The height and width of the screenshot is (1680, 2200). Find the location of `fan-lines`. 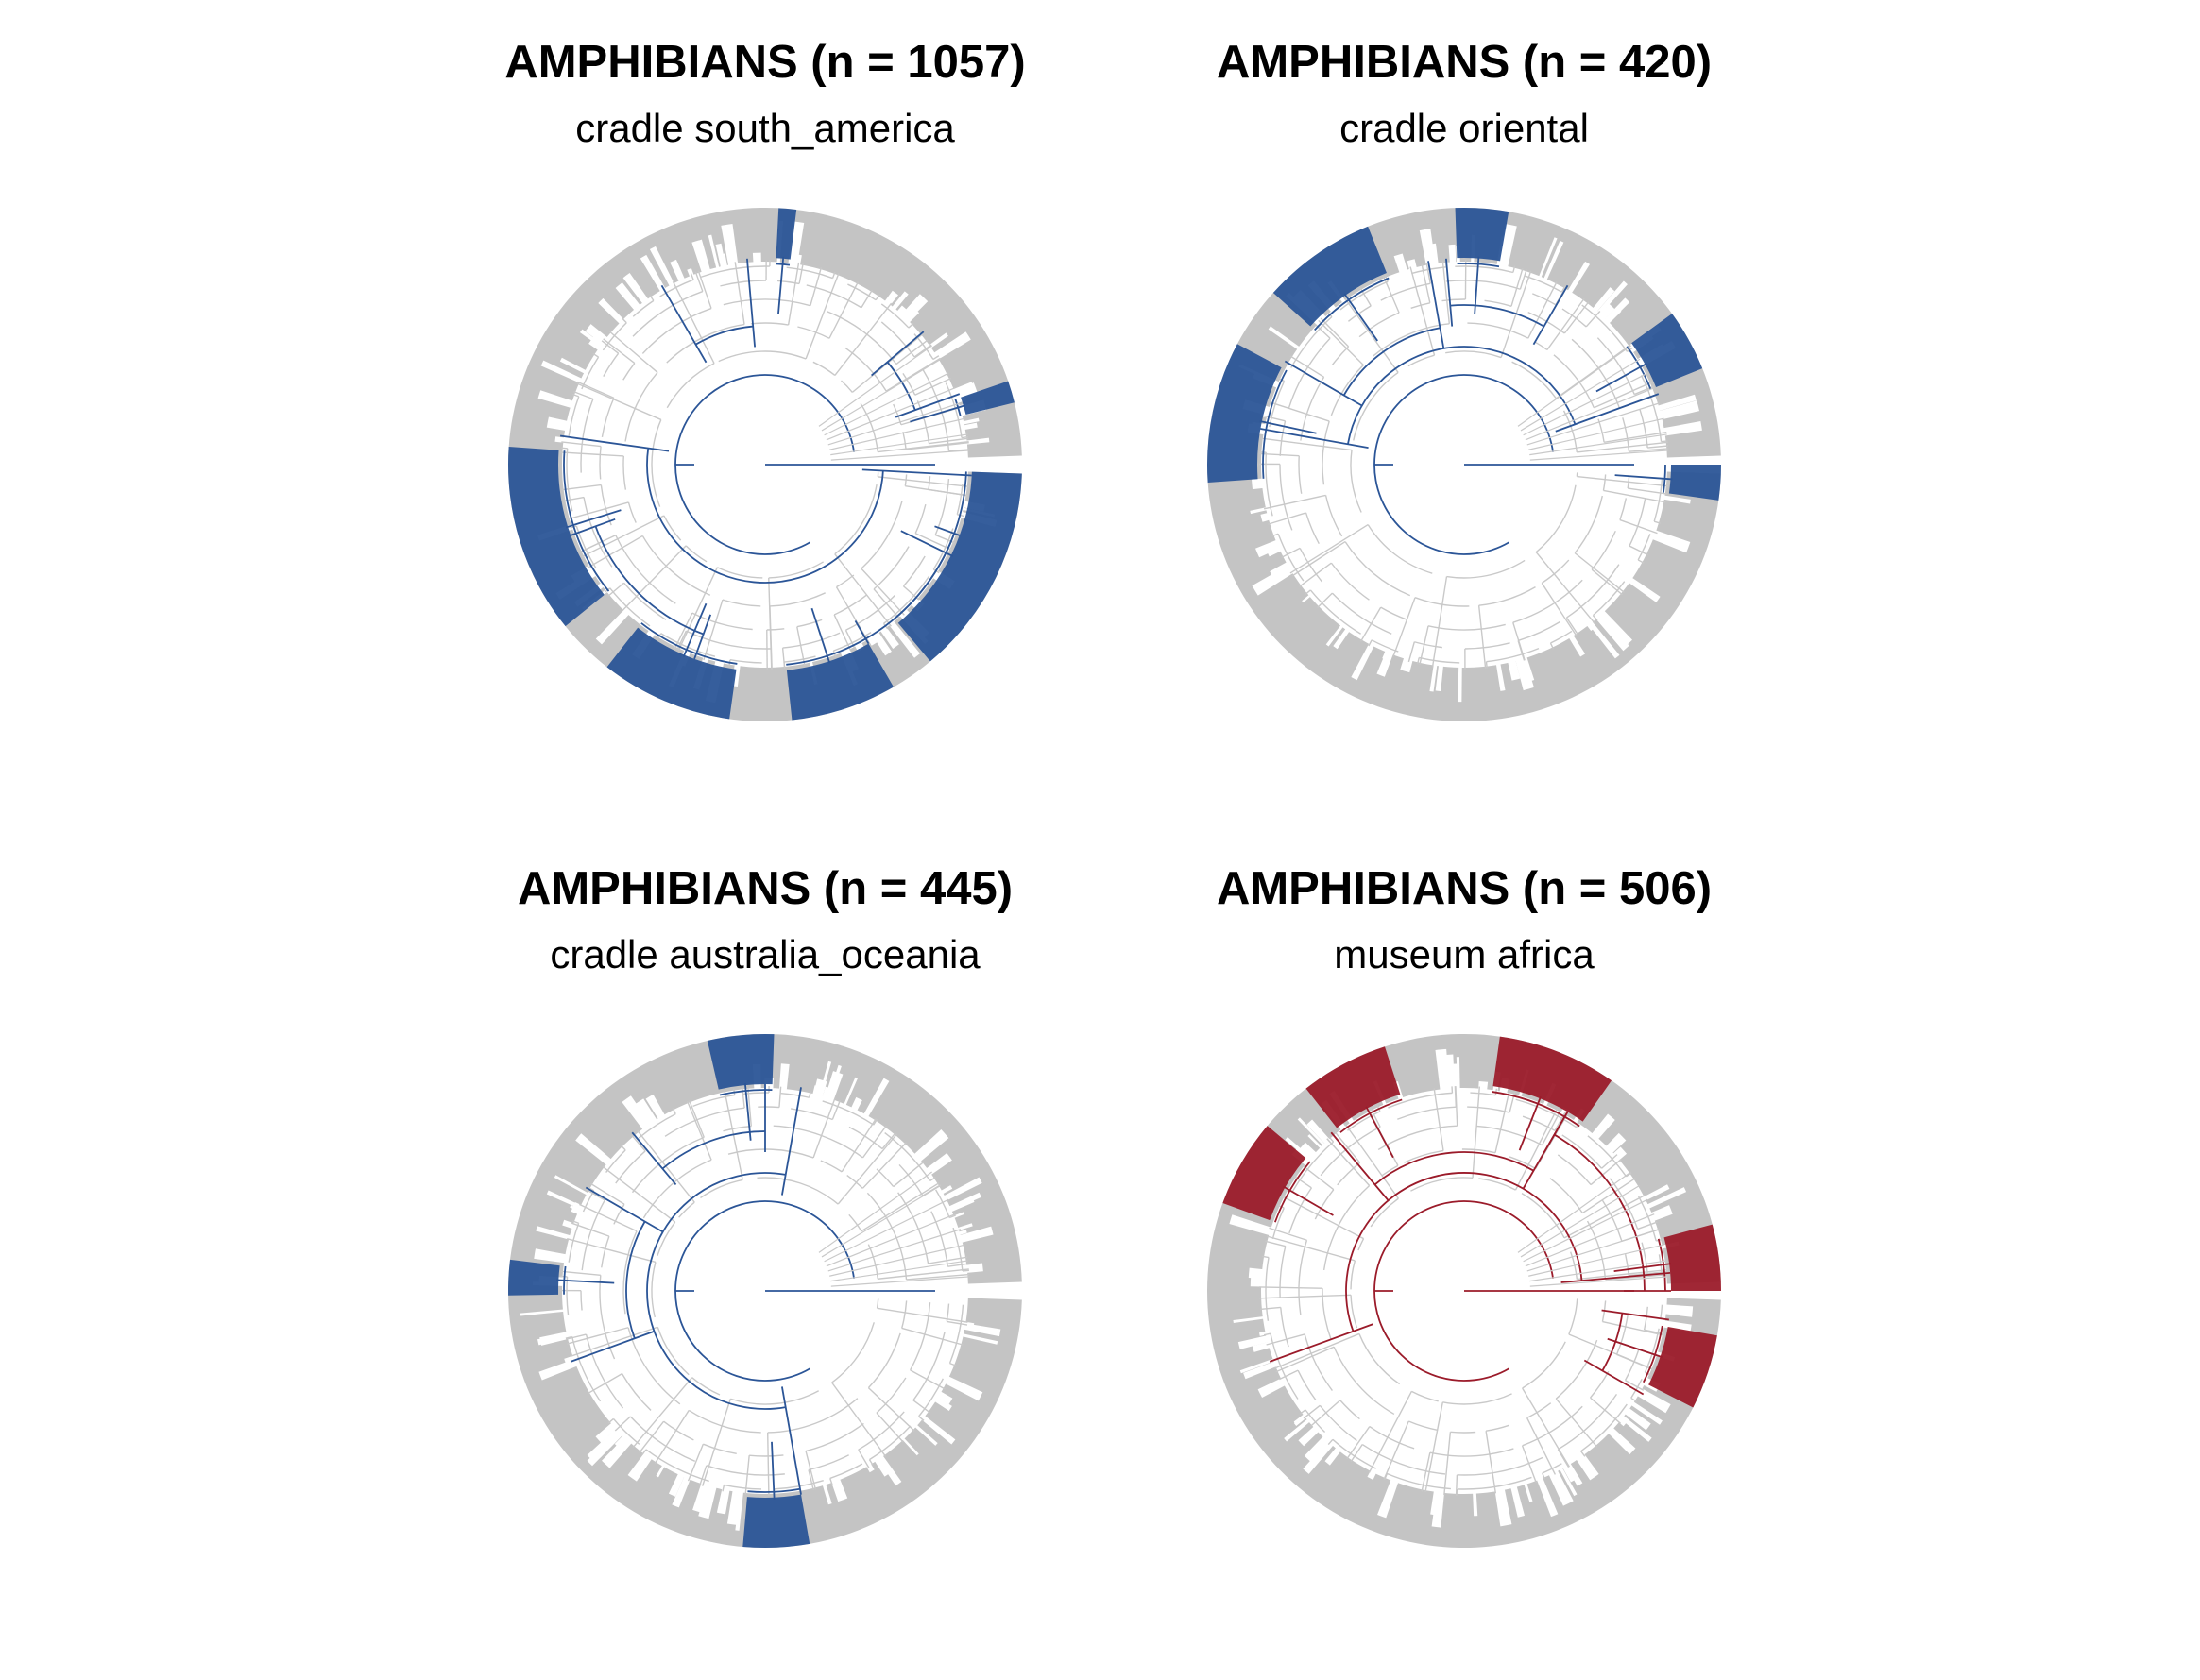

fan-lines is located at coordinates (1593, 1229).